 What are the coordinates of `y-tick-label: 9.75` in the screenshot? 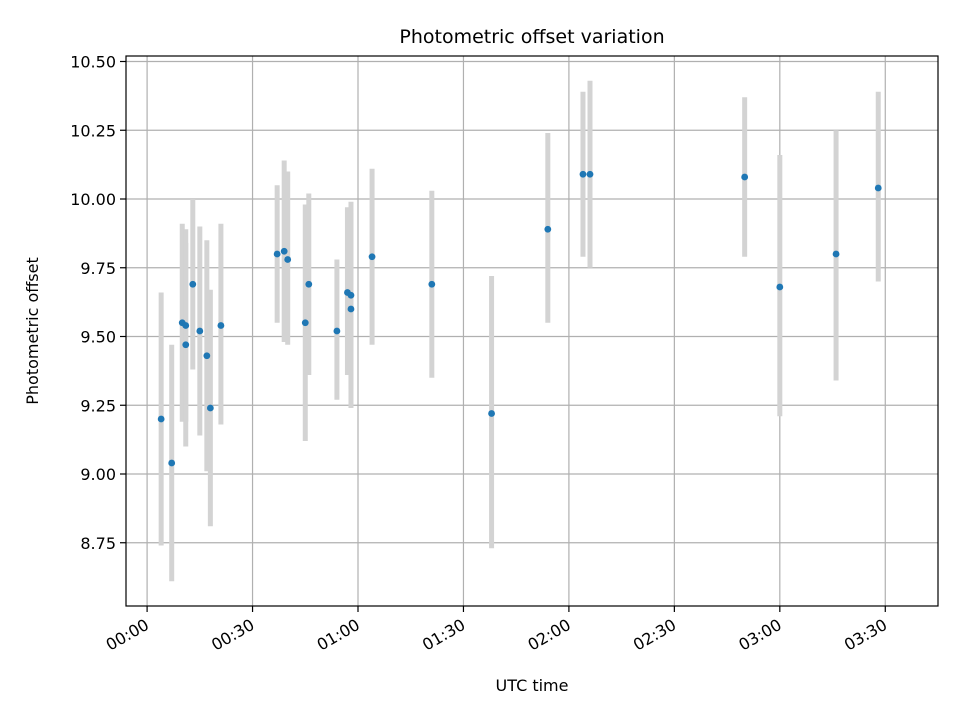 It's located at (98, 268).